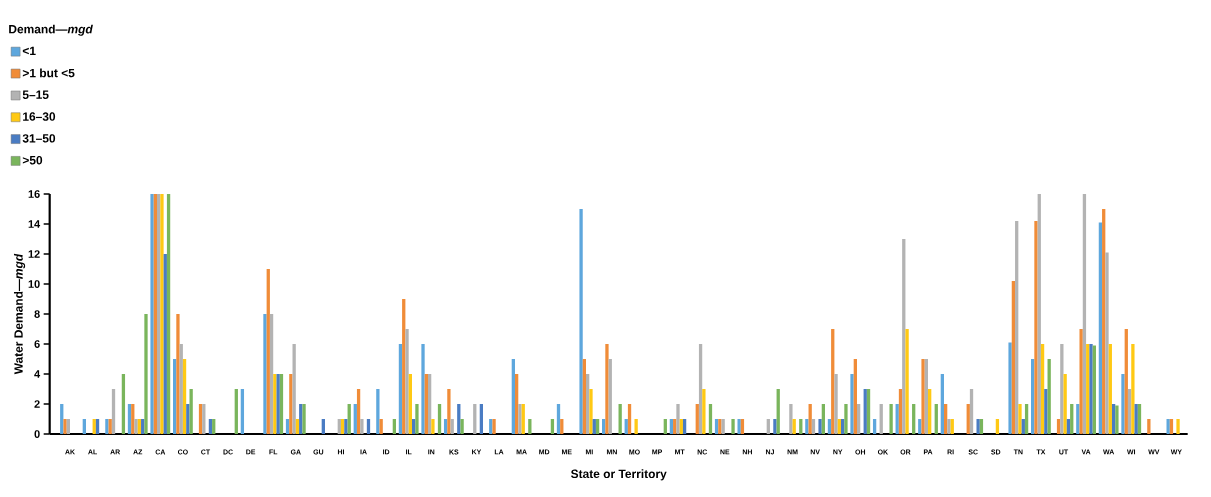 The width and height of the screenshot is (1211, 497). Describe the element at coordinates (37, 314) in the screenshot. I see `y-tick-label: 8` at that location.